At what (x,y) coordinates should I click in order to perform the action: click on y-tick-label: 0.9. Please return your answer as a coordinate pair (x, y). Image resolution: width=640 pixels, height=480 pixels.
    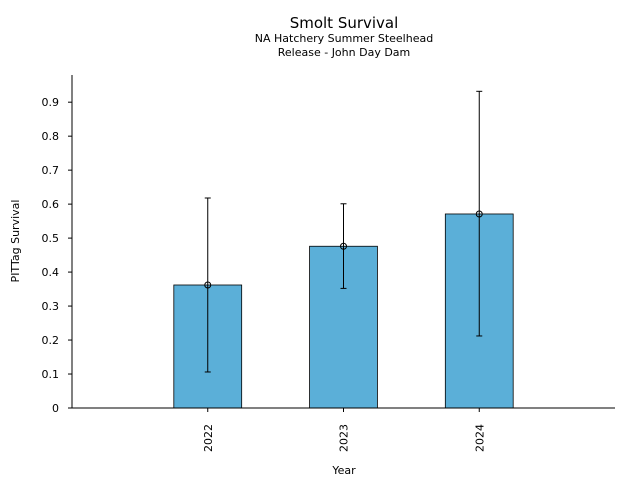
    Looking at the image, I should click on (51, 102).